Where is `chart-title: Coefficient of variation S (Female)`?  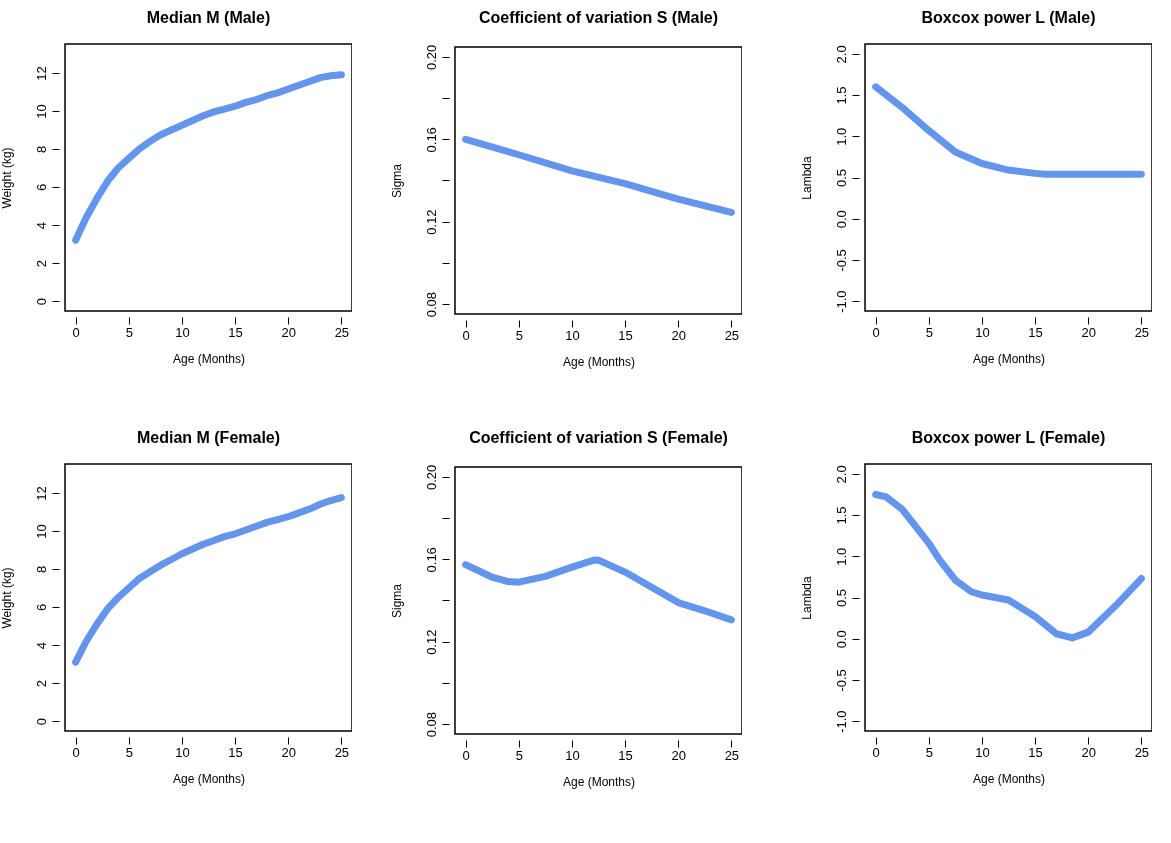 chart-title: Coefficient of variation S (Female) is located at coordinates (598, 438).